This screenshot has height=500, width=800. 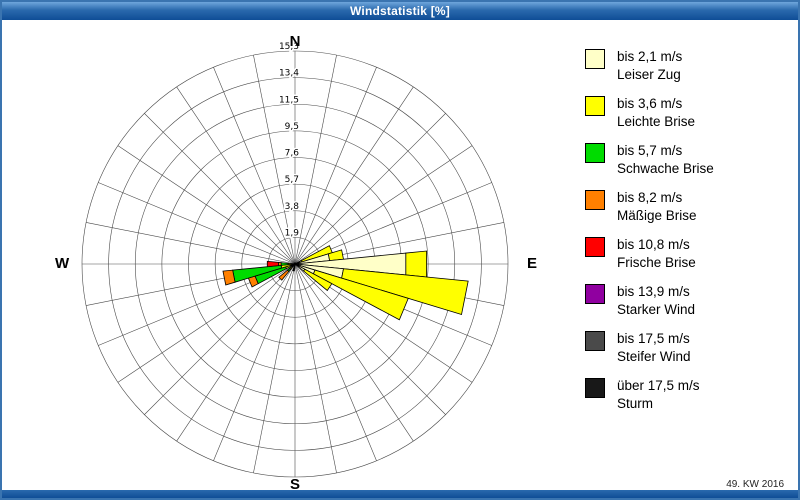 I want to click on ring-label: 9,5, so click(x=292, y=127).